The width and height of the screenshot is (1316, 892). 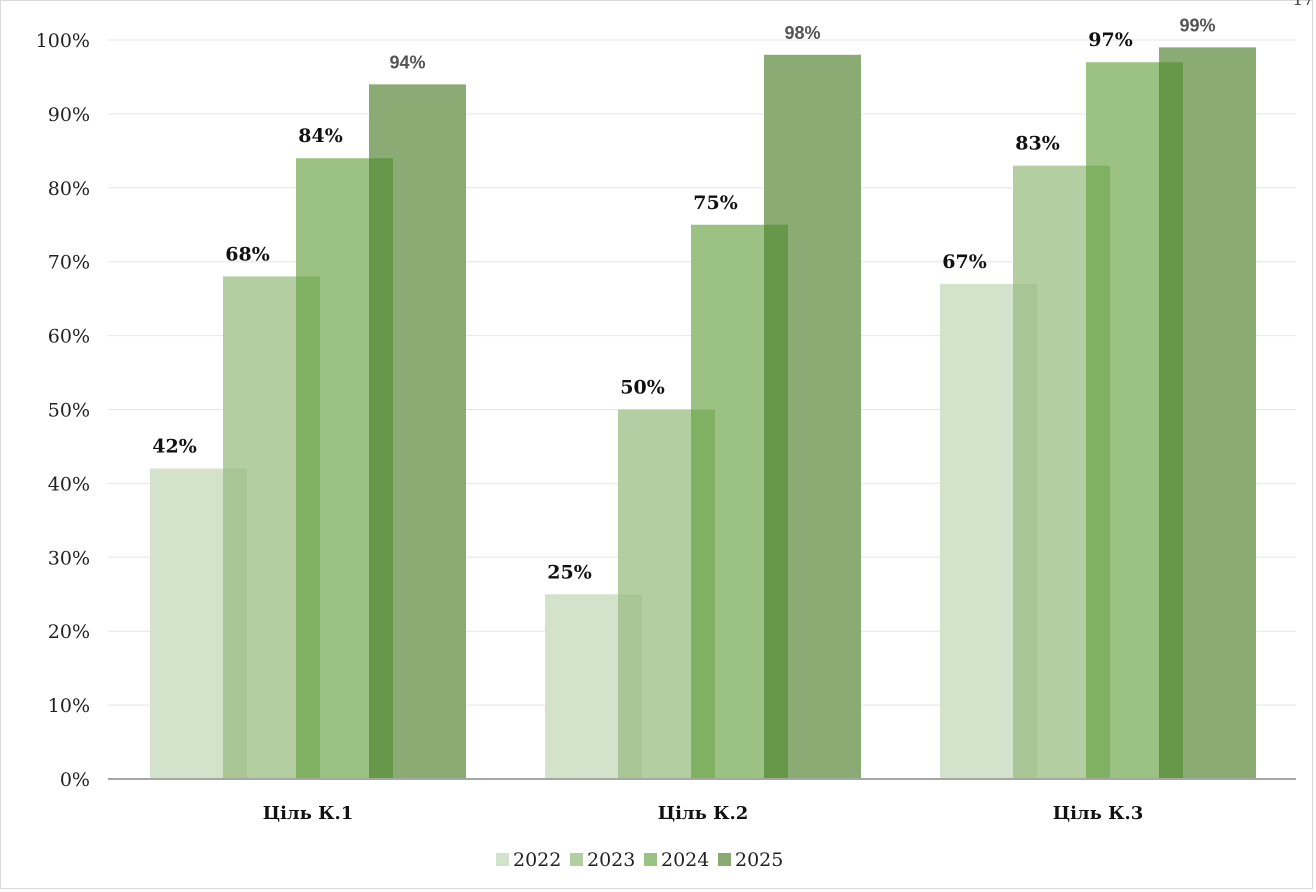 What do you see at coordinates (537, 860) in the screenshot?
I see `legend-label: 2022` at bounding box center [537, 860].